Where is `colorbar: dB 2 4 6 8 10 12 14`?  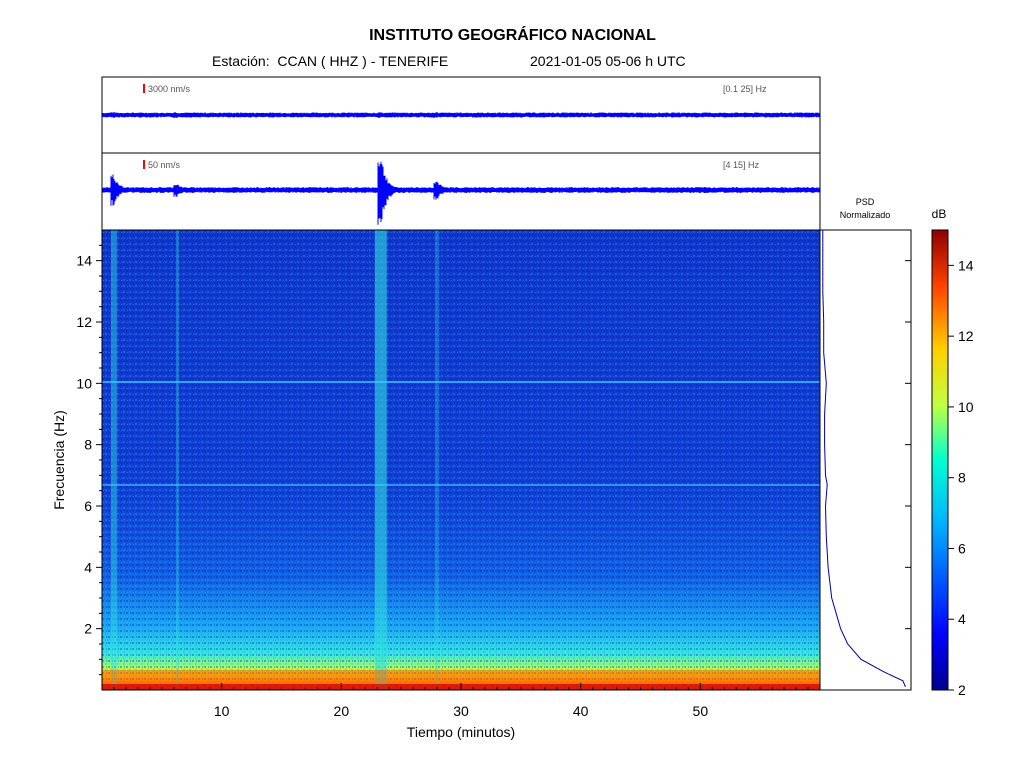 colorbar: dB 2 4 6 8 10 12 14 is located at coordinates (952, 452).